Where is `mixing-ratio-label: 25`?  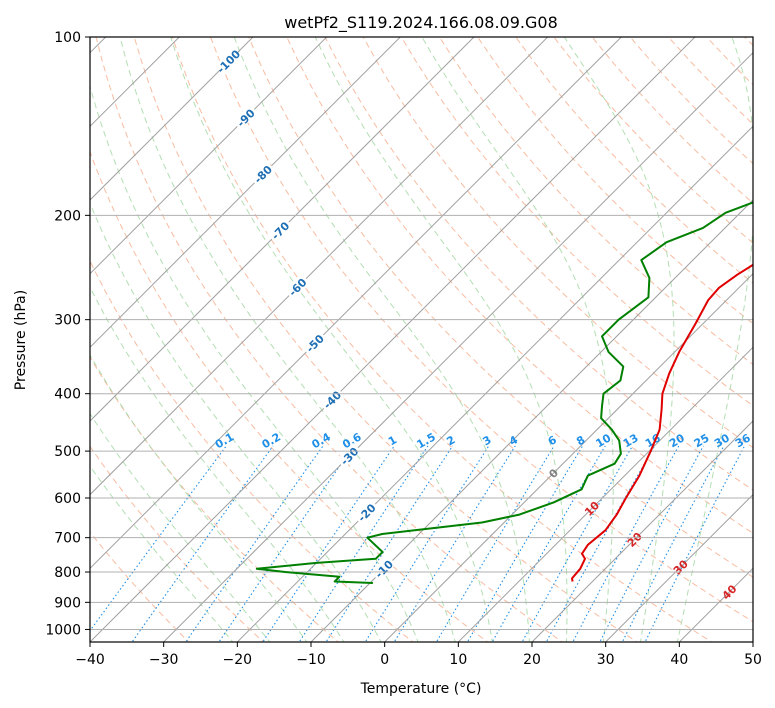 mixing-ratio-label: 25 is located at coordinates (702, 440).